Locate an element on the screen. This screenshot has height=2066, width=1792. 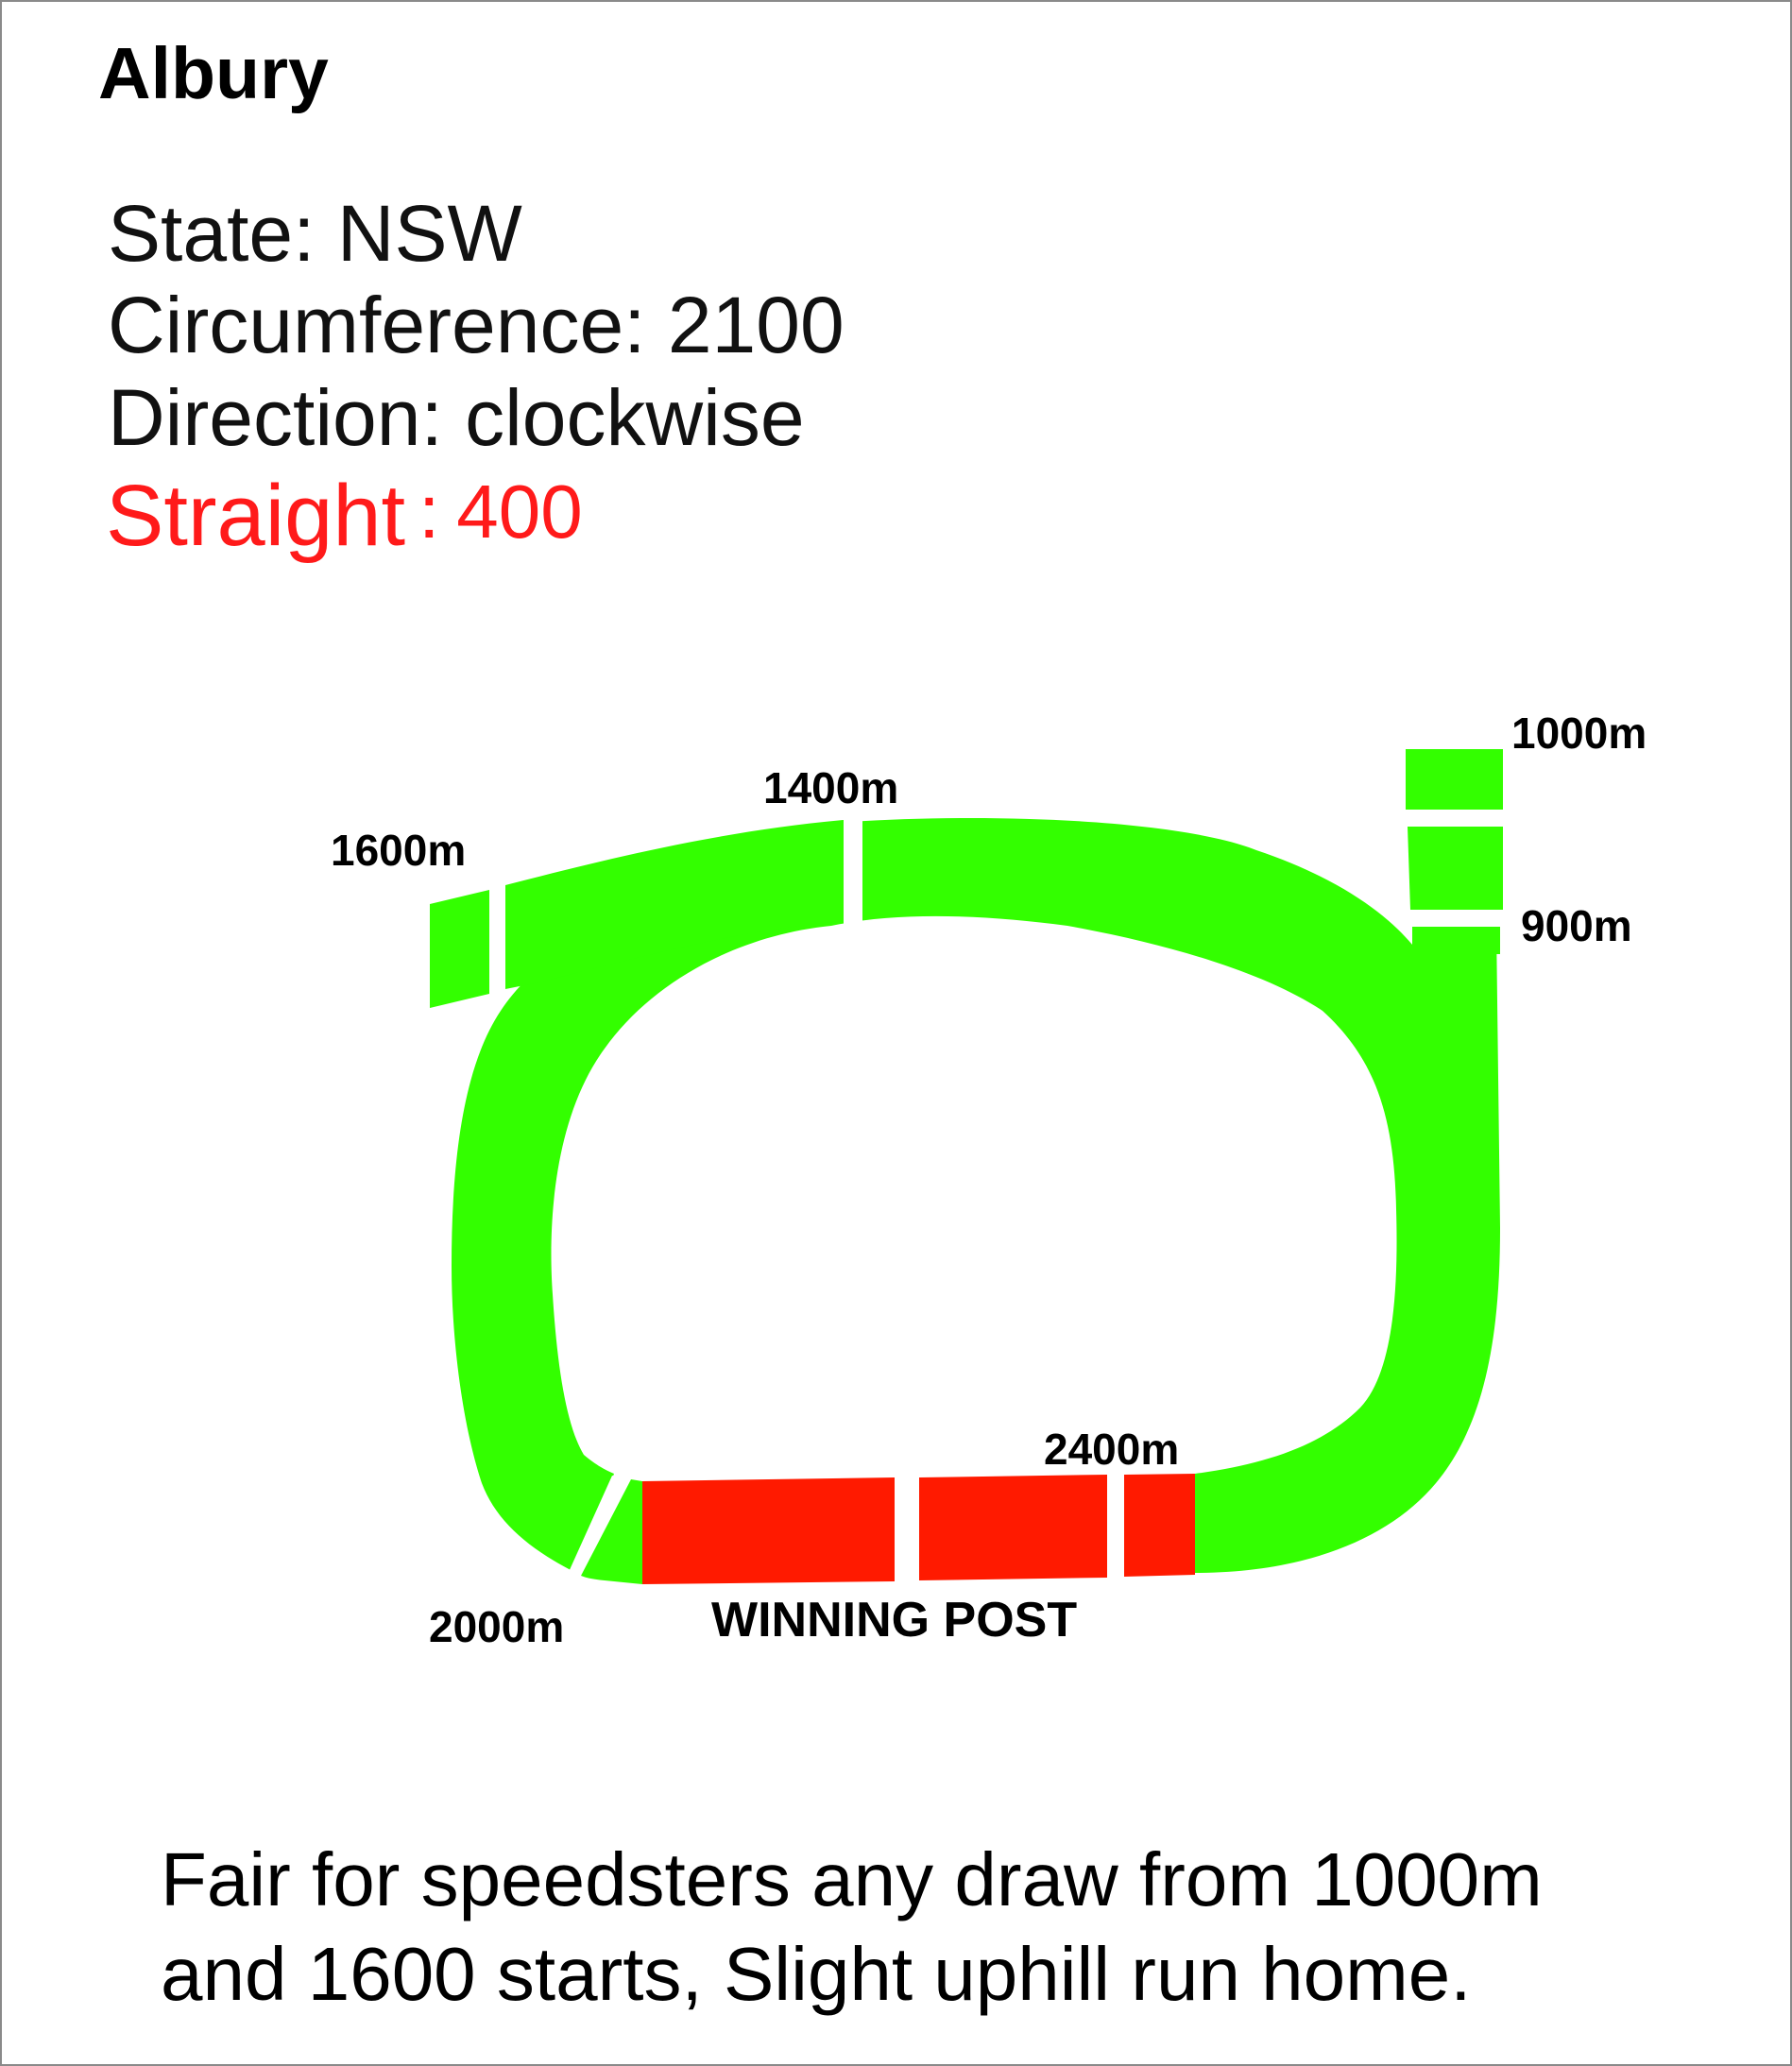
marker-1400m: 1400m is located at coordinates (830, 788).